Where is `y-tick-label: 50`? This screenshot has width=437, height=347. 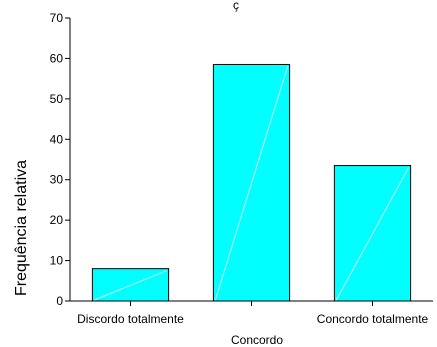 y-tick-label: 50 is located at coordinates (57, 99).